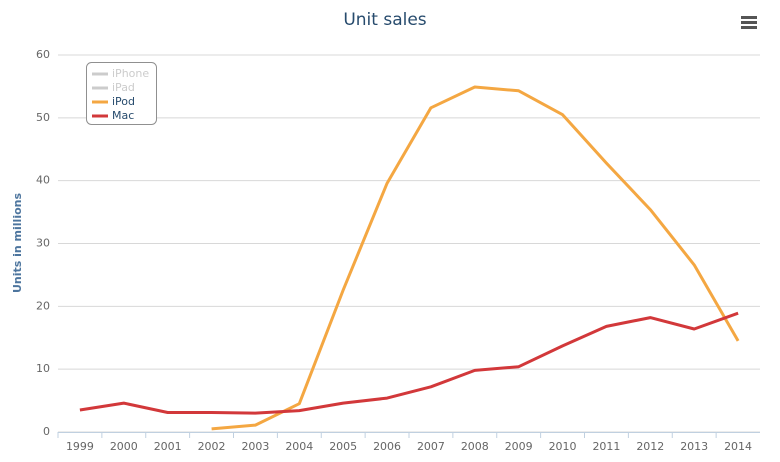  I want to click on y-axis-label: Units in millions, so click(17, 243).